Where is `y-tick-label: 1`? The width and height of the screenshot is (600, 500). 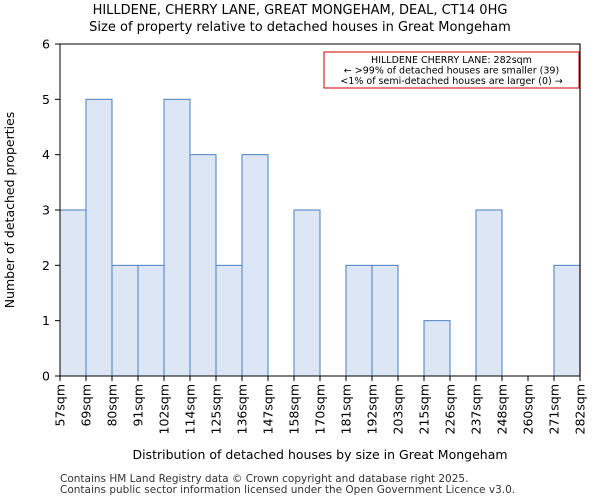 y-tick-label: 1 is located at coordinates (46, 320).